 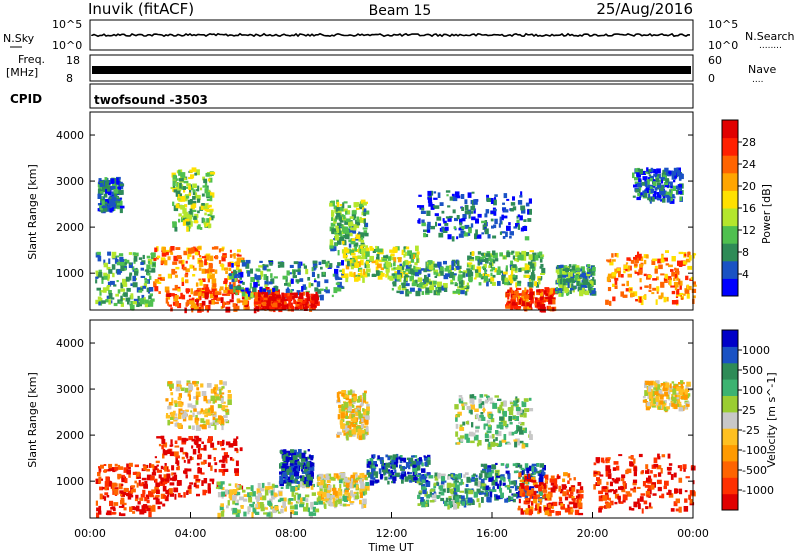 What do you see at coordinates (715, 60) in the screenshot?
I see `freq-right-tick-top: 60` at bounding box center [715, 60].